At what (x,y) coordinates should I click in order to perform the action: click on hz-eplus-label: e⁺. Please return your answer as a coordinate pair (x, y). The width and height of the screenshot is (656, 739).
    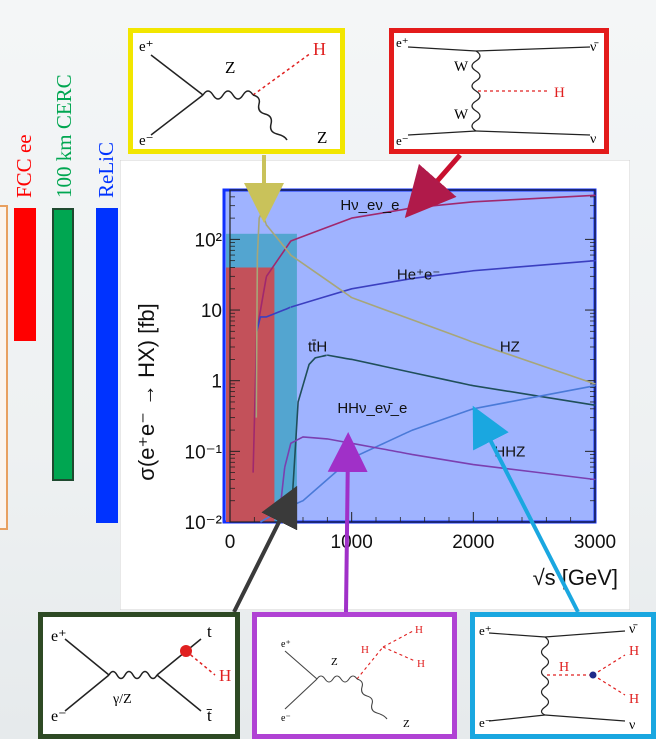
    Looking at the image, I should click on (146, 47).